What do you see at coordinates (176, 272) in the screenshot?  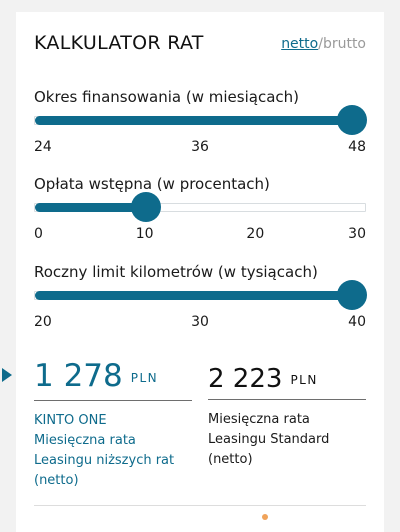 I see `km-limit-label: Roczny limit kilometrów (w tysiącach)` at bounding box center [176, 272].